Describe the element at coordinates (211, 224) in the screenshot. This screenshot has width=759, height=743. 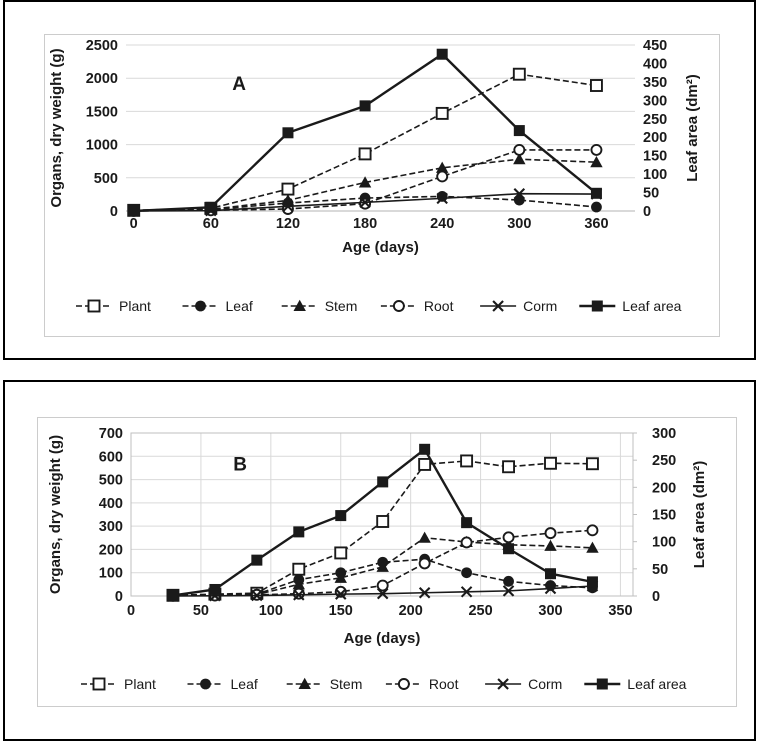
I see `x-axis-tick-label: 60` at that location.